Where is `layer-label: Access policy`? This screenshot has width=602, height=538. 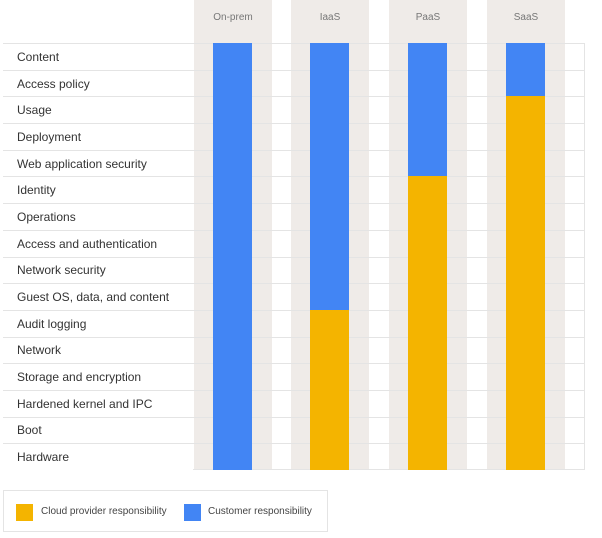
layer-label: Access policy is located at coordinates (98, 83).